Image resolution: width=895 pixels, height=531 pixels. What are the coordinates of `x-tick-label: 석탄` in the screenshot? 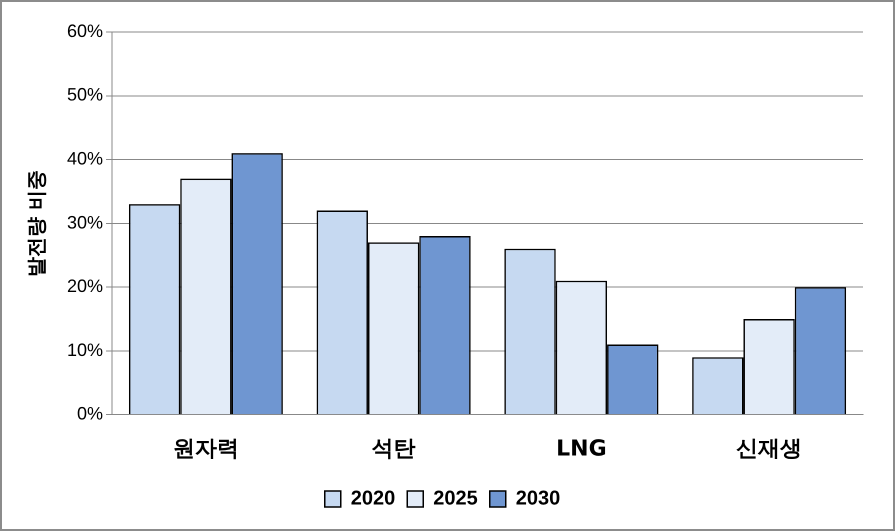 It's located at (394, 449).